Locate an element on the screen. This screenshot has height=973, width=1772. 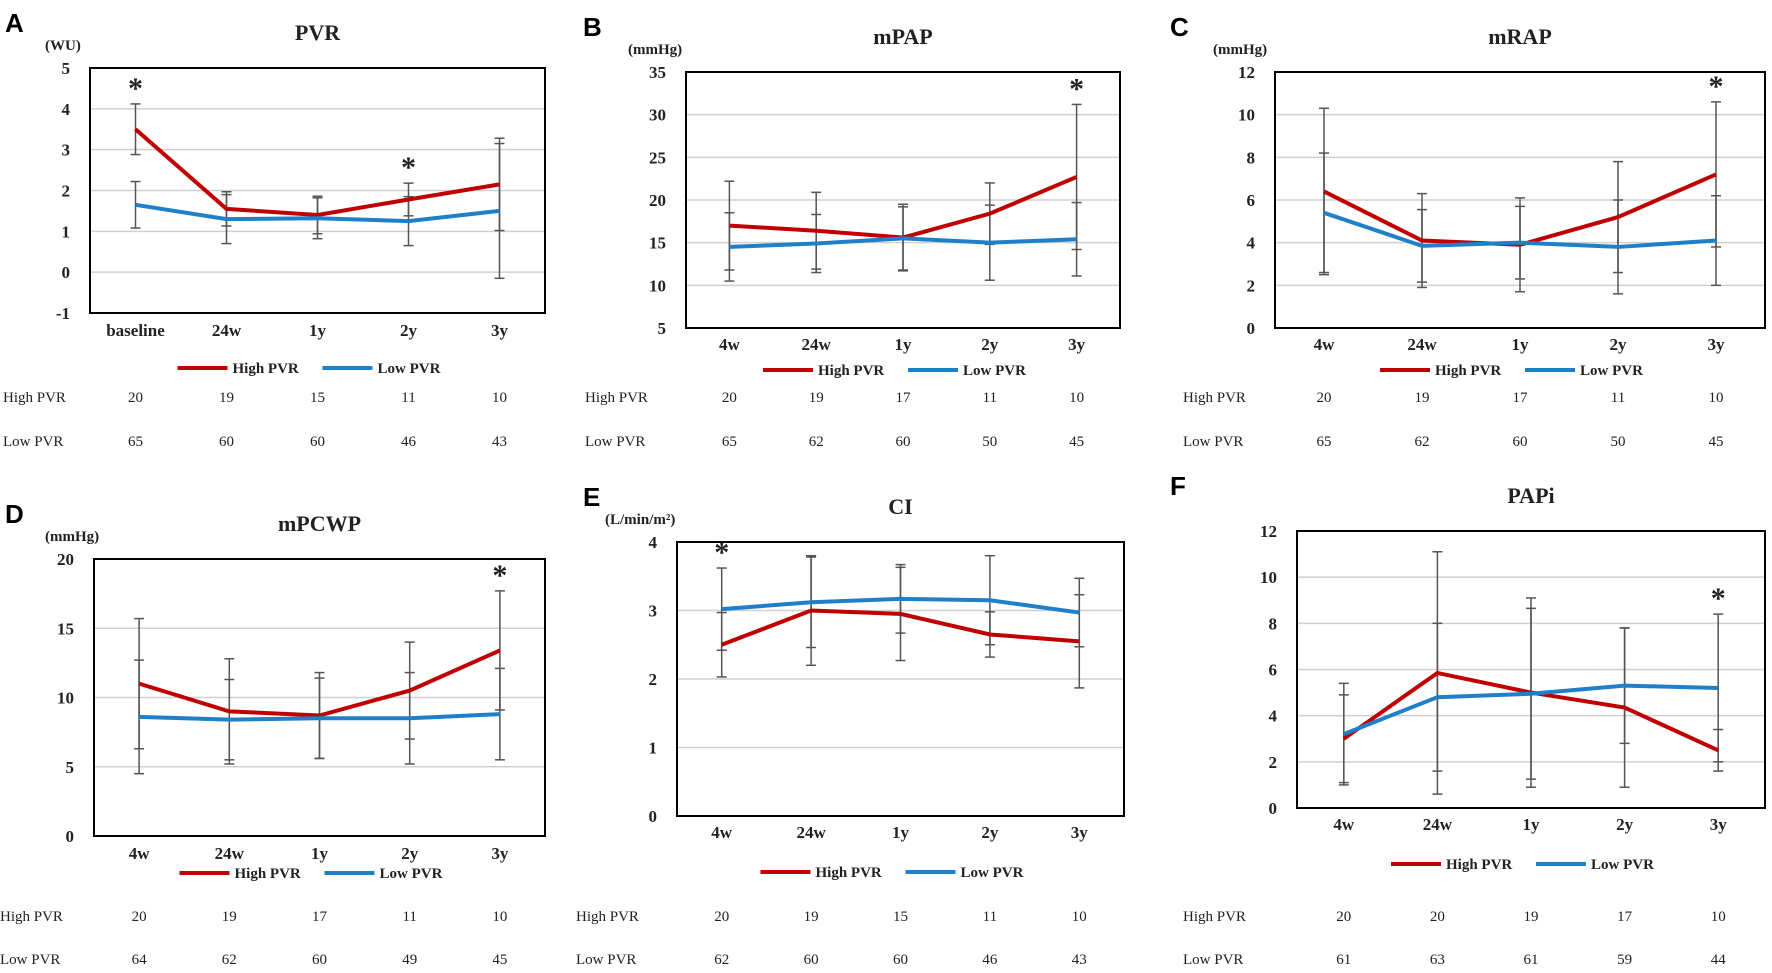
chart-title: CI is located at coordinates (900, 506).